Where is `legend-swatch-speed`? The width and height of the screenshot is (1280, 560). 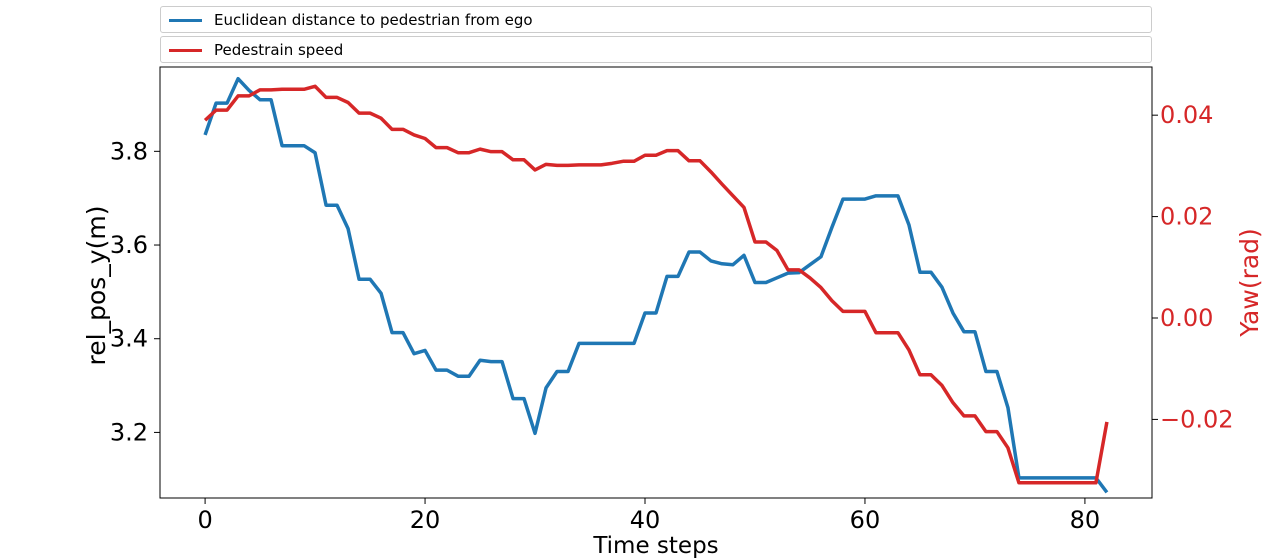 legend-swatch-speed is located at coordinates (185, 50).